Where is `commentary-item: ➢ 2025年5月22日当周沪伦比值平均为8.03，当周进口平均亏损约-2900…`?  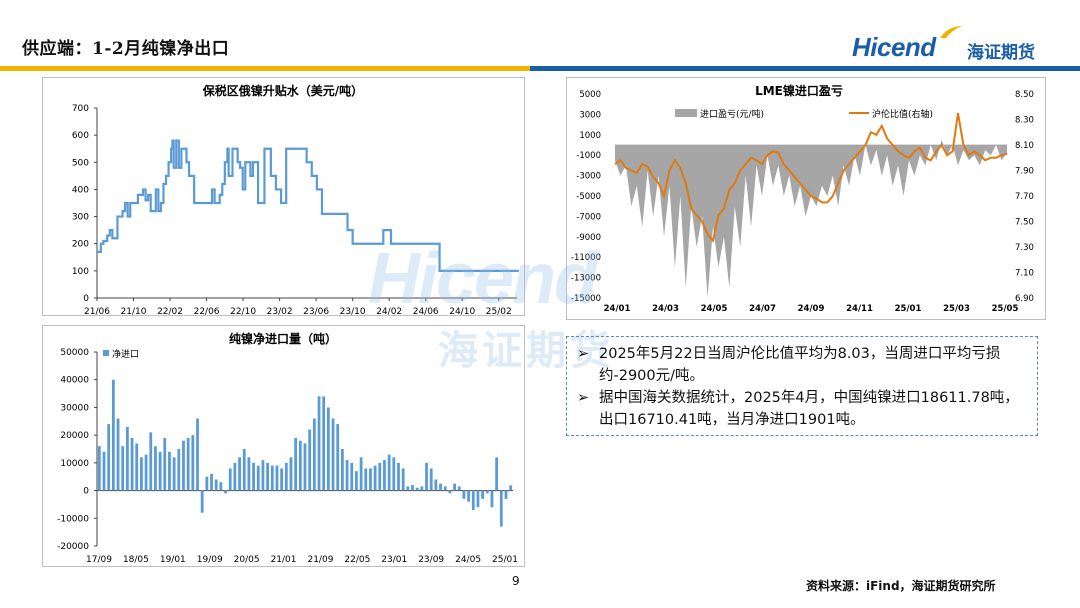
commentary-item: ➢ 2025年5月22日当周沪伦比值平均为8.03，当周进口平均亏损约-2900… is located at coordinates (803, 365).